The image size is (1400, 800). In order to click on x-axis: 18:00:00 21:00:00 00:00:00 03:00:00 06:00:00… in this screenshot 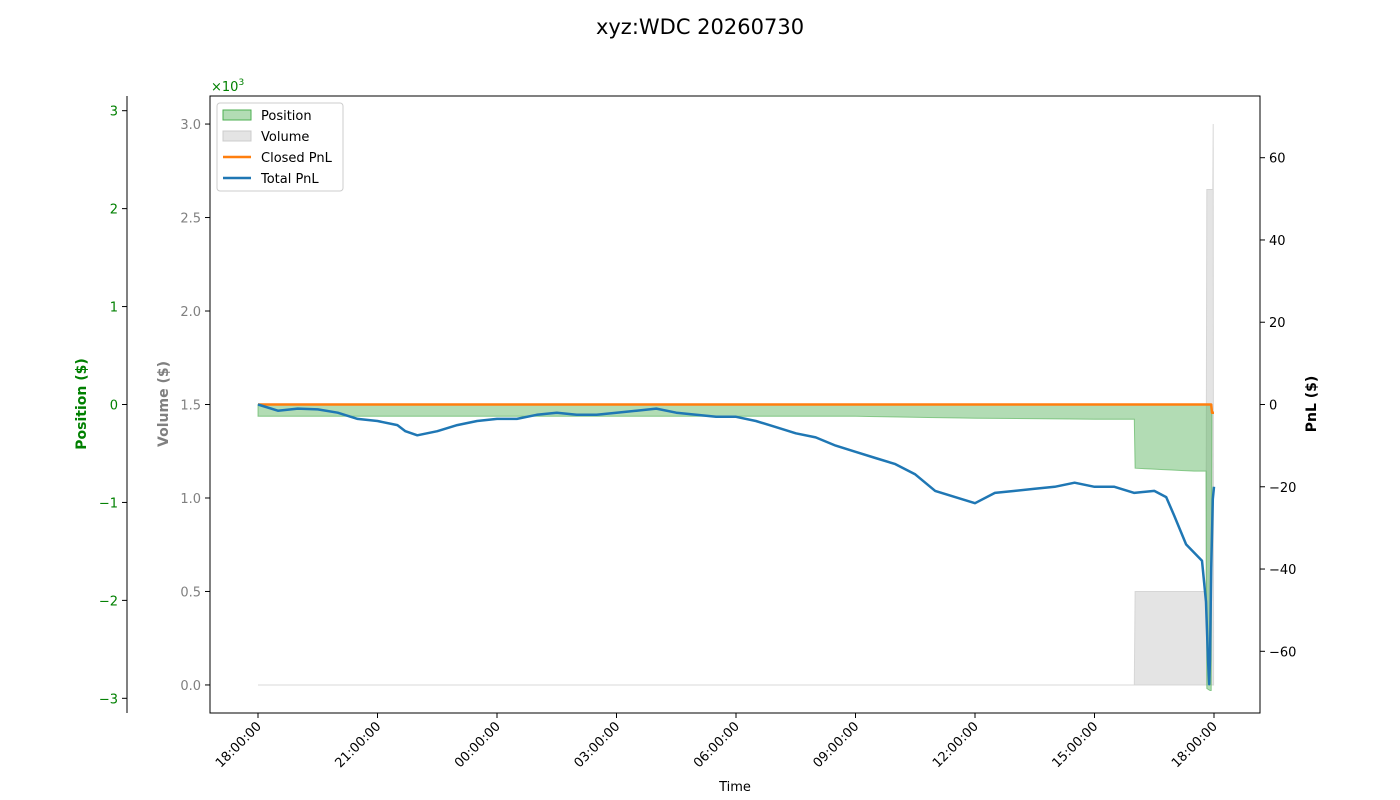, I will do `click(717, 742)`.